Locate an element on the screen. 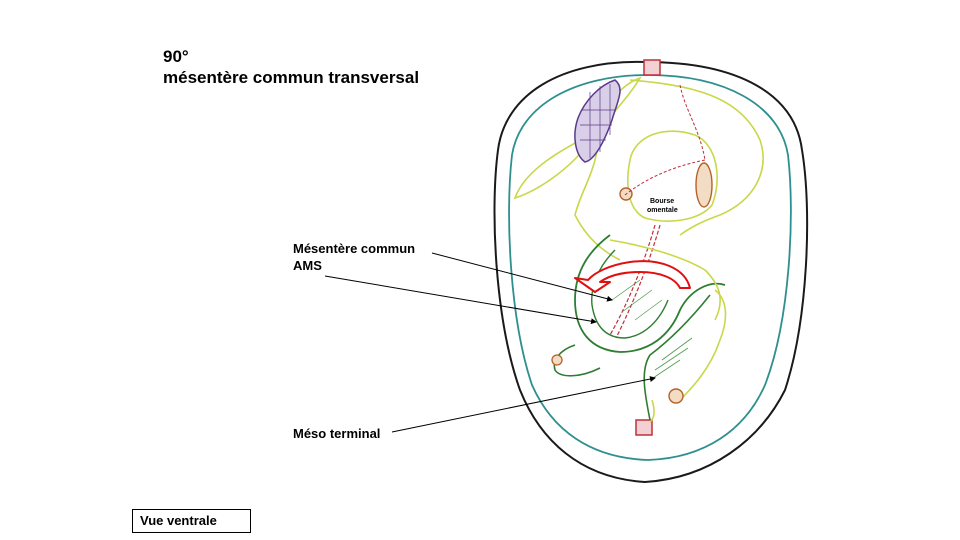 The height and width of the screenshot is (540, 960). label-meso-terminal: Méso terminal is located at coordinates (337, 433).